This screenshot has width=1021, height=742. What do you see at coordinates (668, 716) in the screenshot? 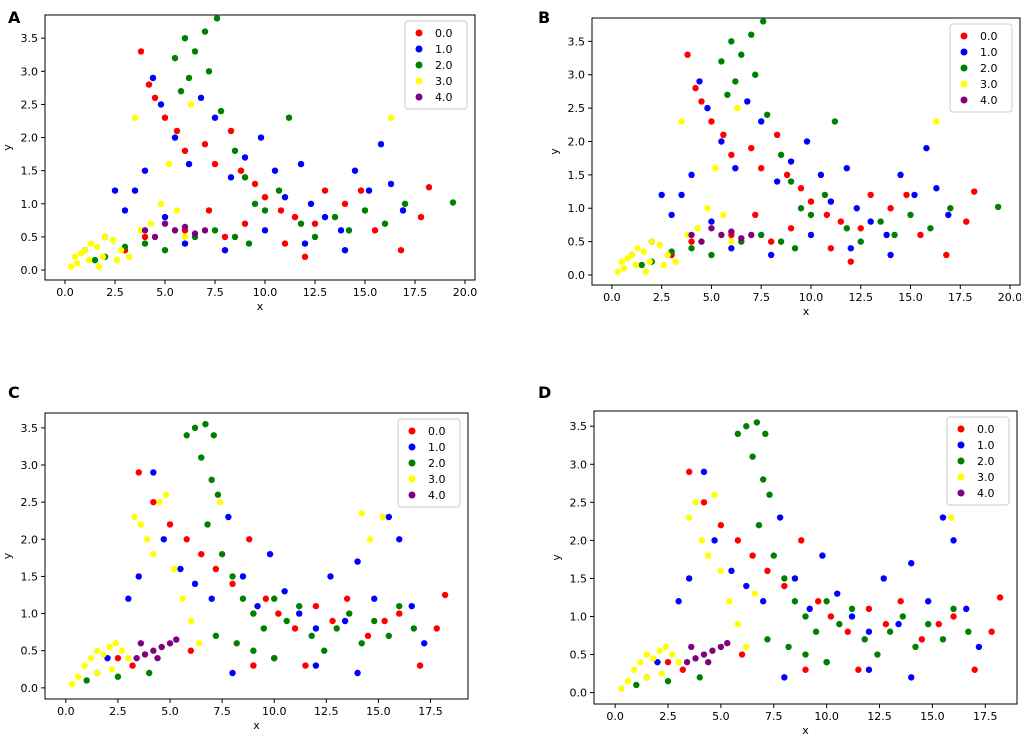
I see `x-tick-label: 2.5` at bounding box center [668, 716].